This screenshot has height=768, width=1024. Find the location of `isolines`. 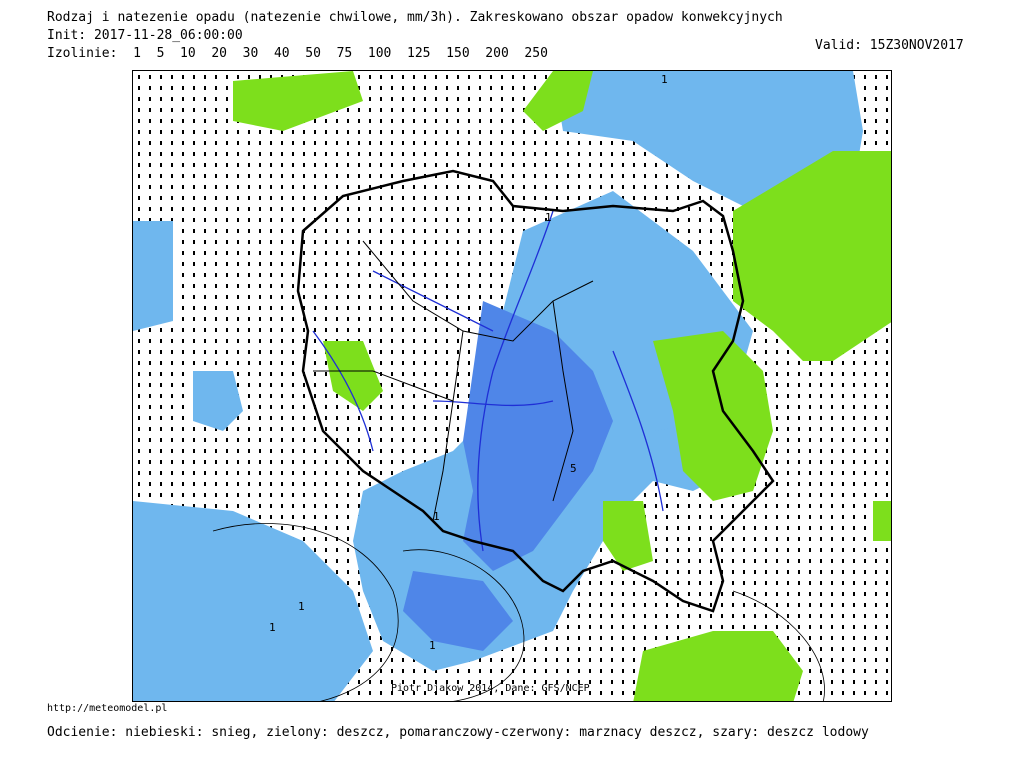

isolines is located at coordinates (518, 612).